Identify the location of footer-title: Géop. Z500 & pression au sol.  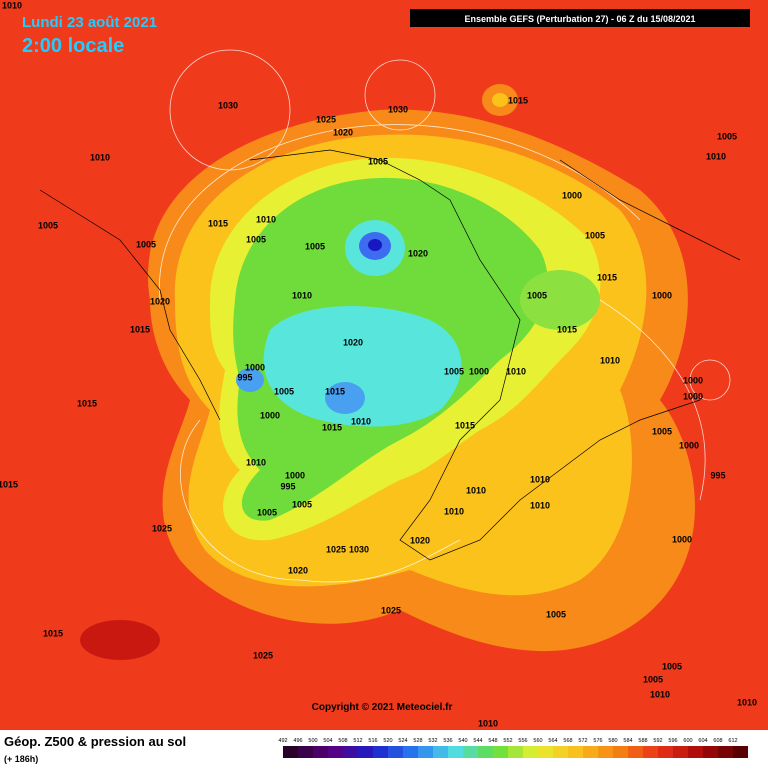
(95, 741).